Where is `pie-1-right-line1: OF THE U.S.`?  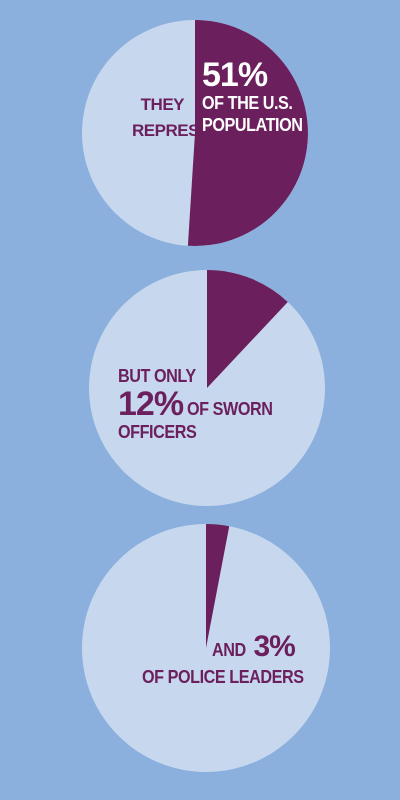 pie-1-right-line1: OF THE U.S. is located at coordinates (247, 103).